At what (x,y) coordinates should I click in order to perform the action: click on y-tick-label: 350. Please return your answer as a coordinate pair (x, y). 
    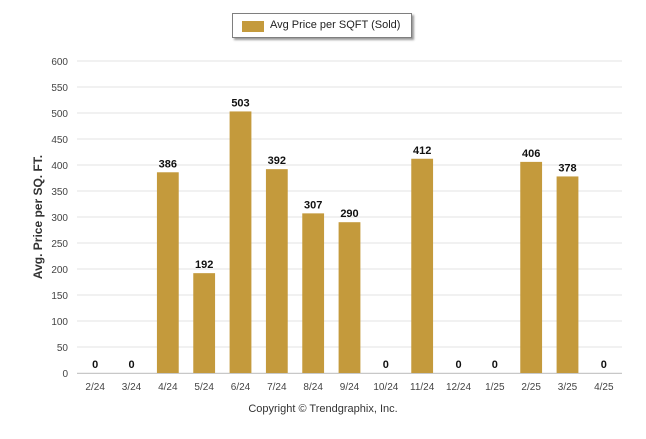
    Looking at the image, I should click on (59, 192).